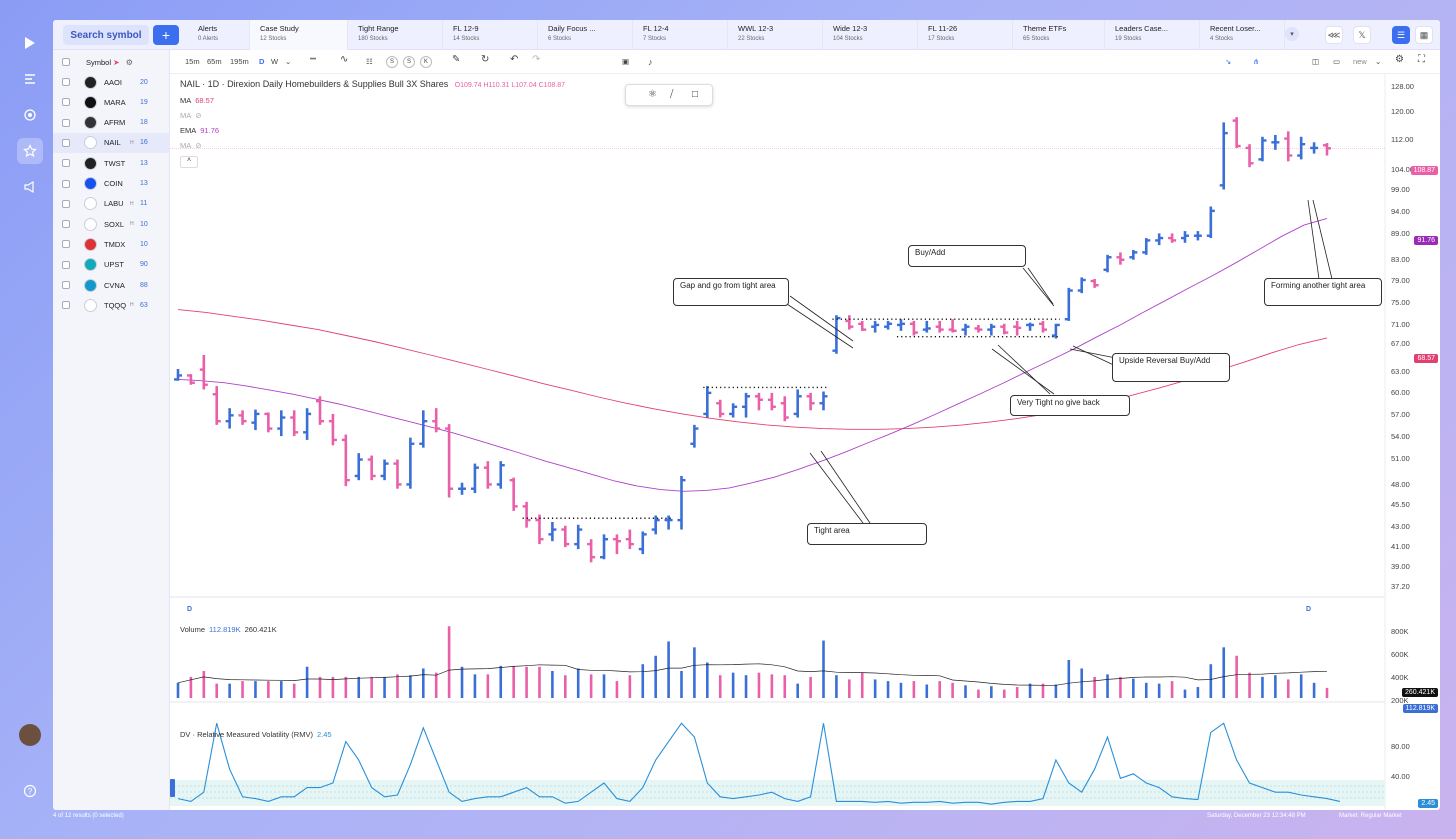 This screenshot has height=839, width=1456. What do you see at coordinates (967, 256) in the screenshot?
I see `callout-buy-add: Buy/Add` at bounding box center [967, 256].